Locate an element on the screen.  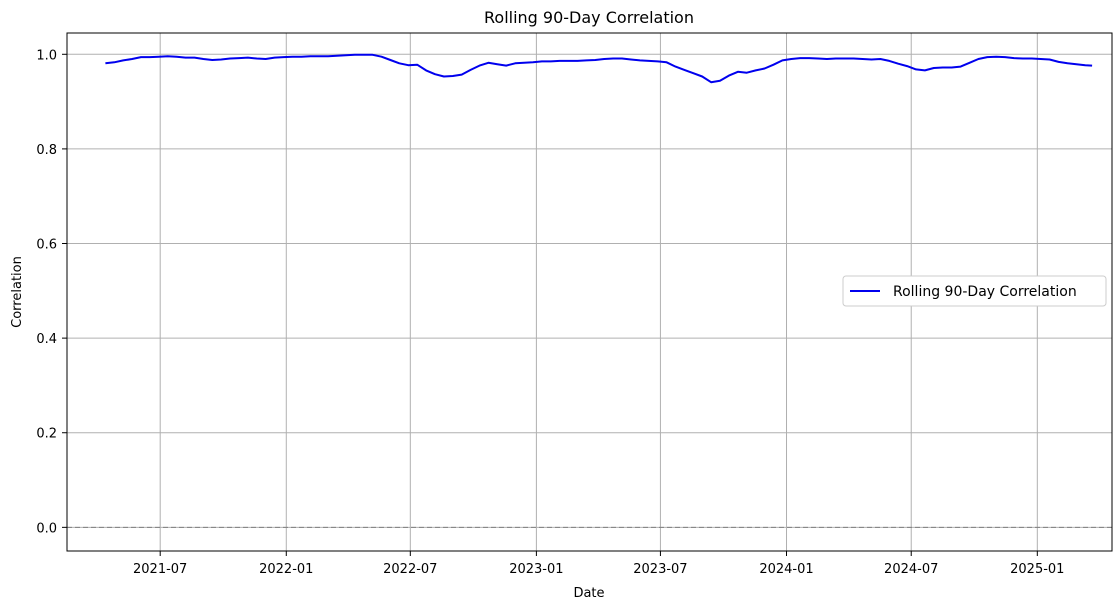
legend: Rolling 90-Day Correlation is located at coordinates (974, 291).